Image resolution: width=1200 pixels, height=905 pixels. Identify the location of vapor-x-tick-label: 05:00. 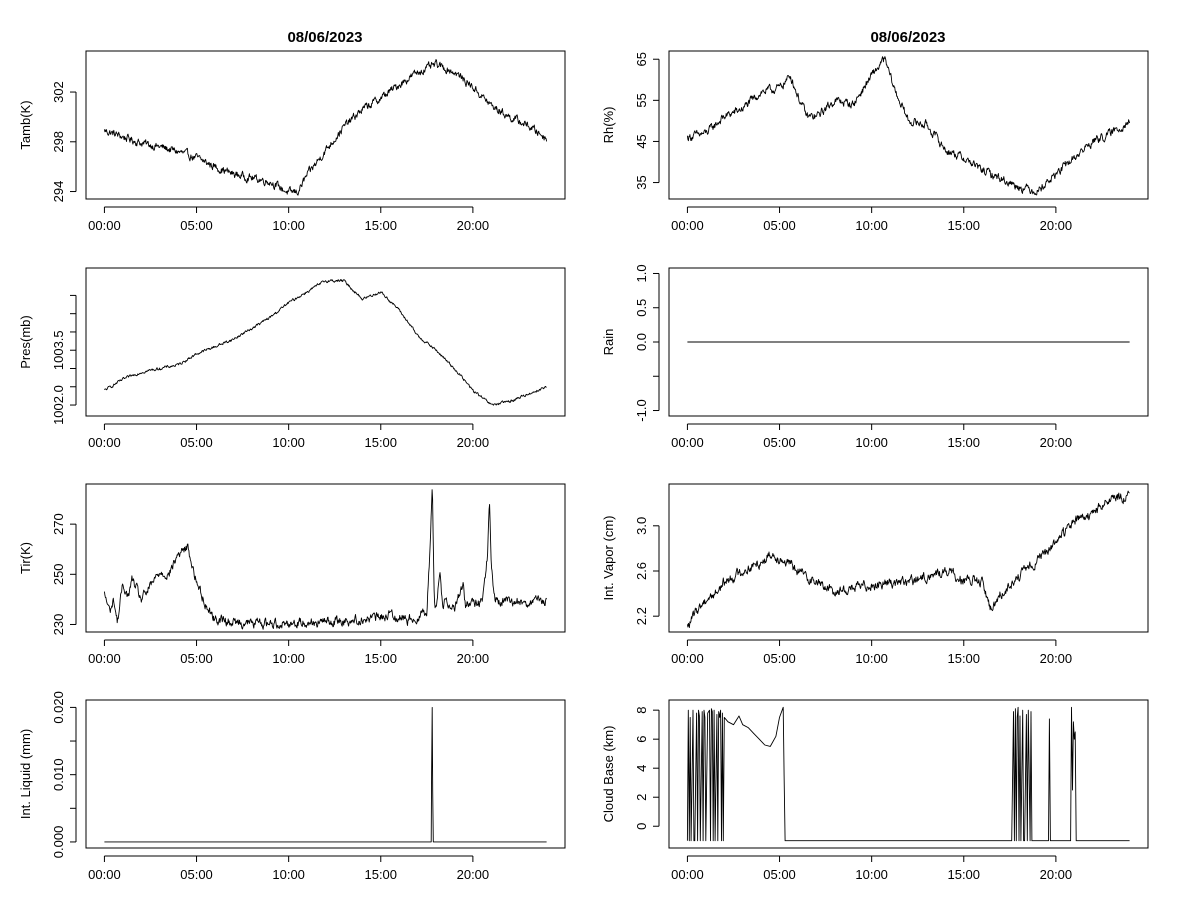
(779, 658).